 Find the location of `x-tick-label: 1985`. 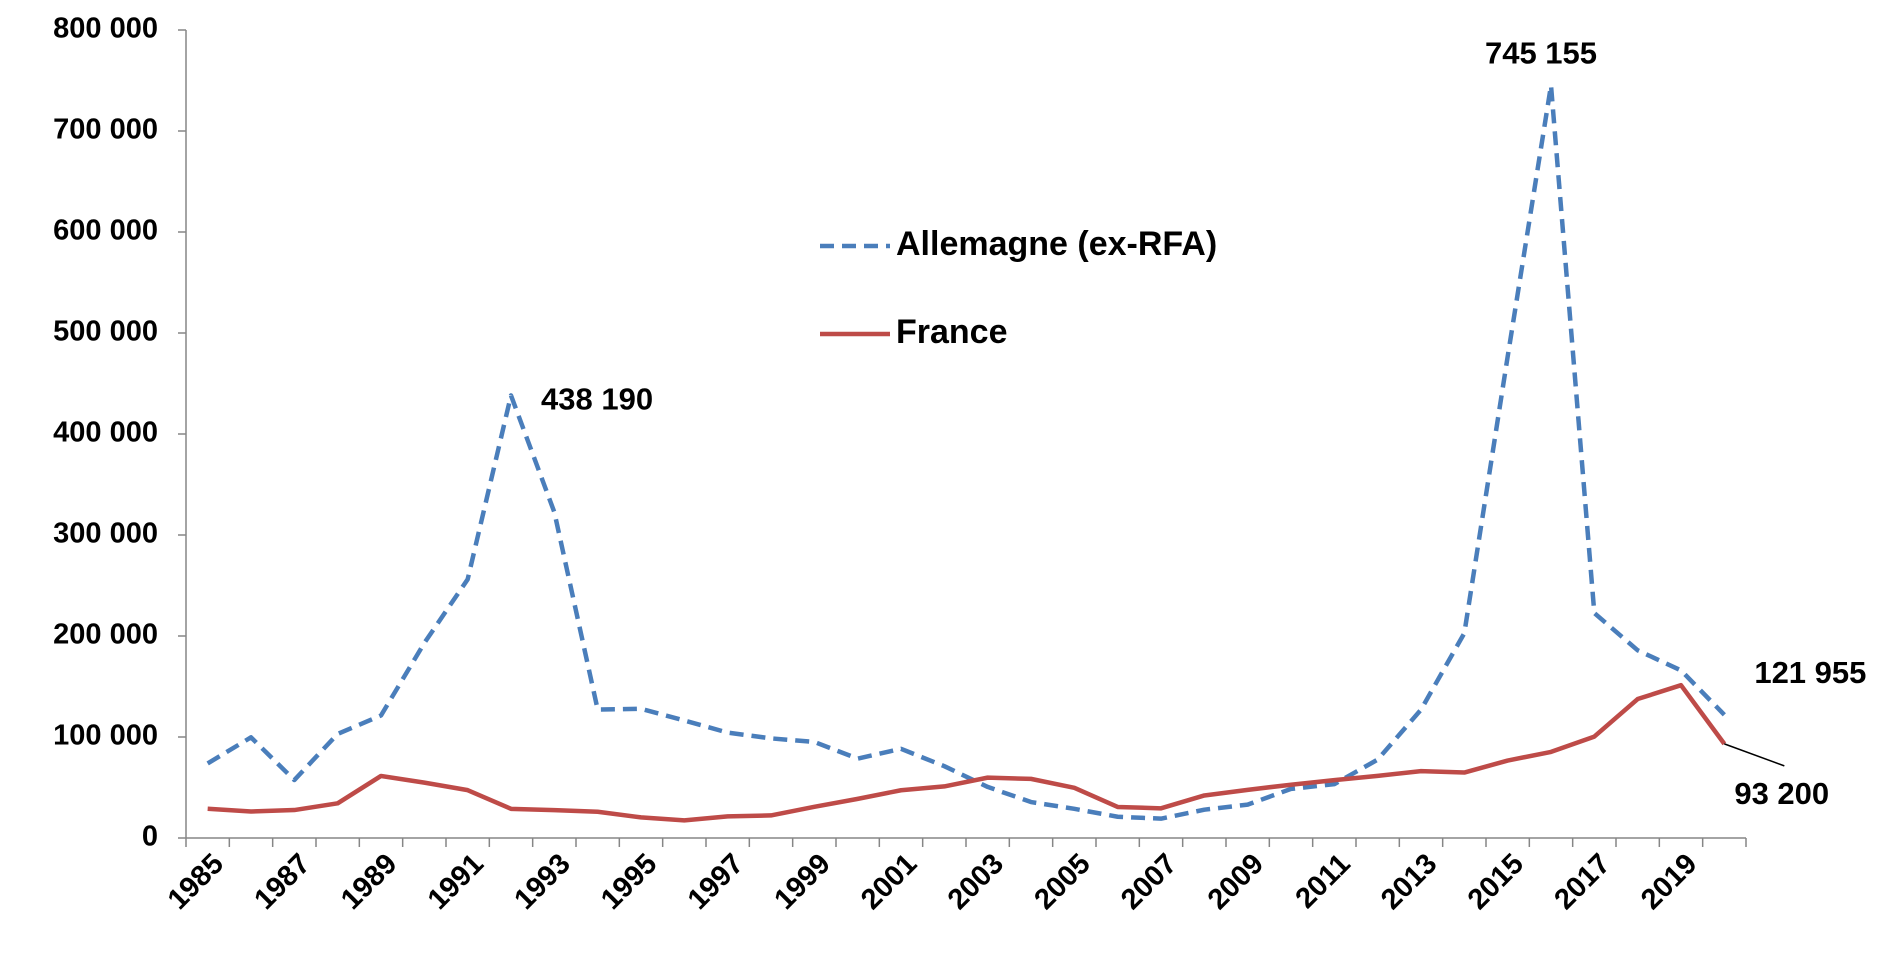

x-tick-label: 1985 is located at coordinates (196, 882).